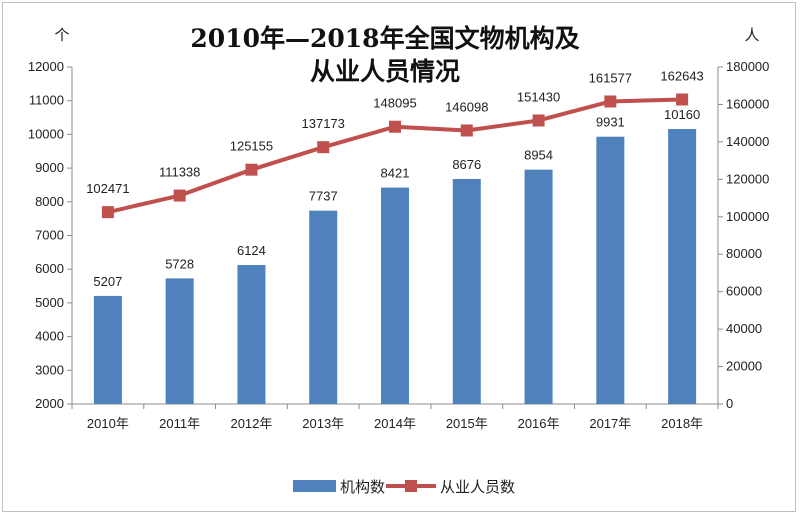 This screenshot has height=516, width=800. Describe the element at coordinates (323, 123) in the screenshot. I see `line-data-label: 137173` at that location.